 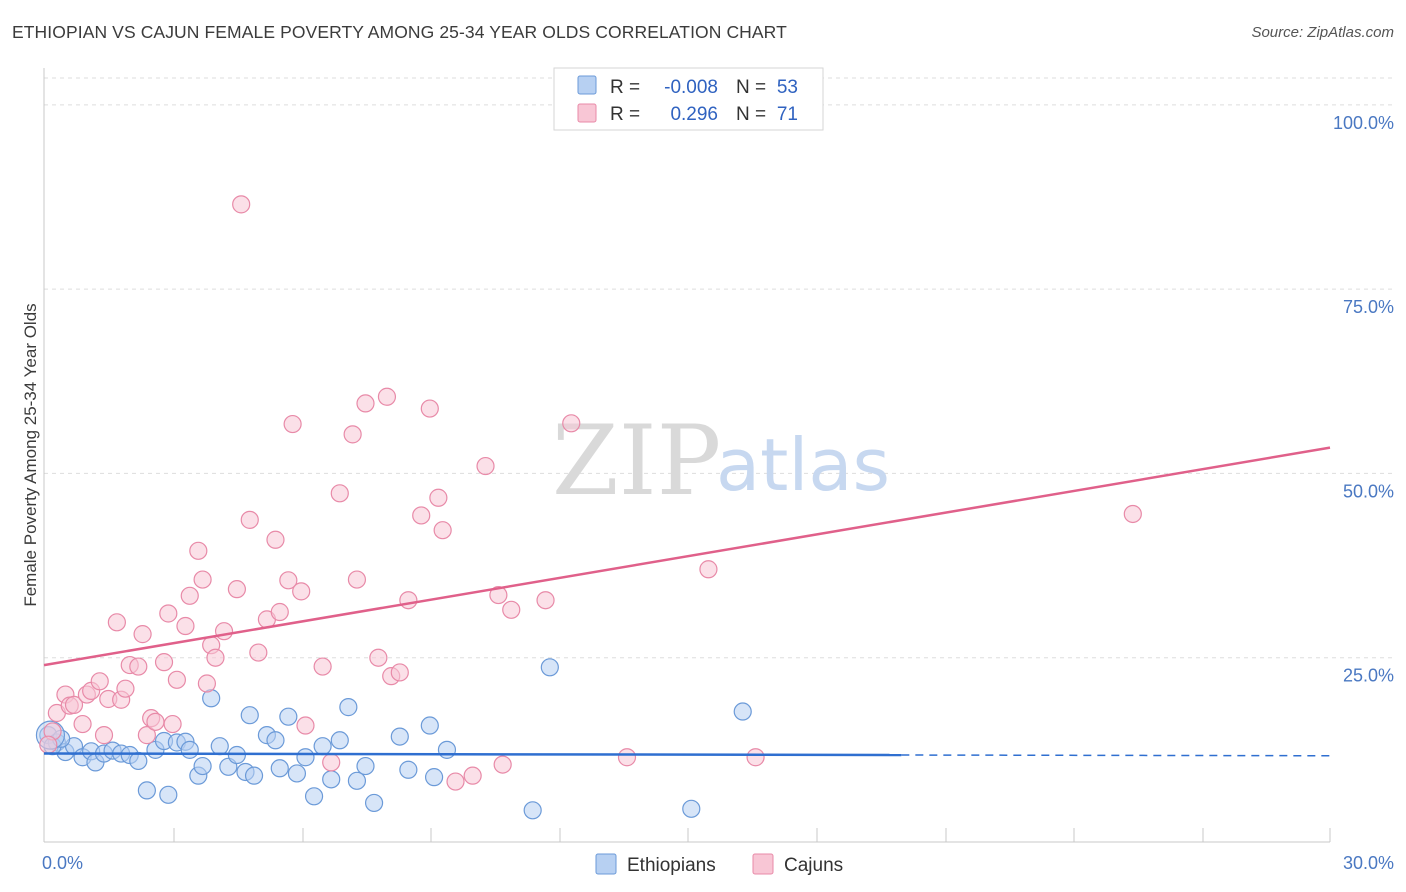 What do you see at coordinates (694, 114) in the screenshot?
I see `stats-legend-r-value: 0.296` at bounding box center [694, 114].